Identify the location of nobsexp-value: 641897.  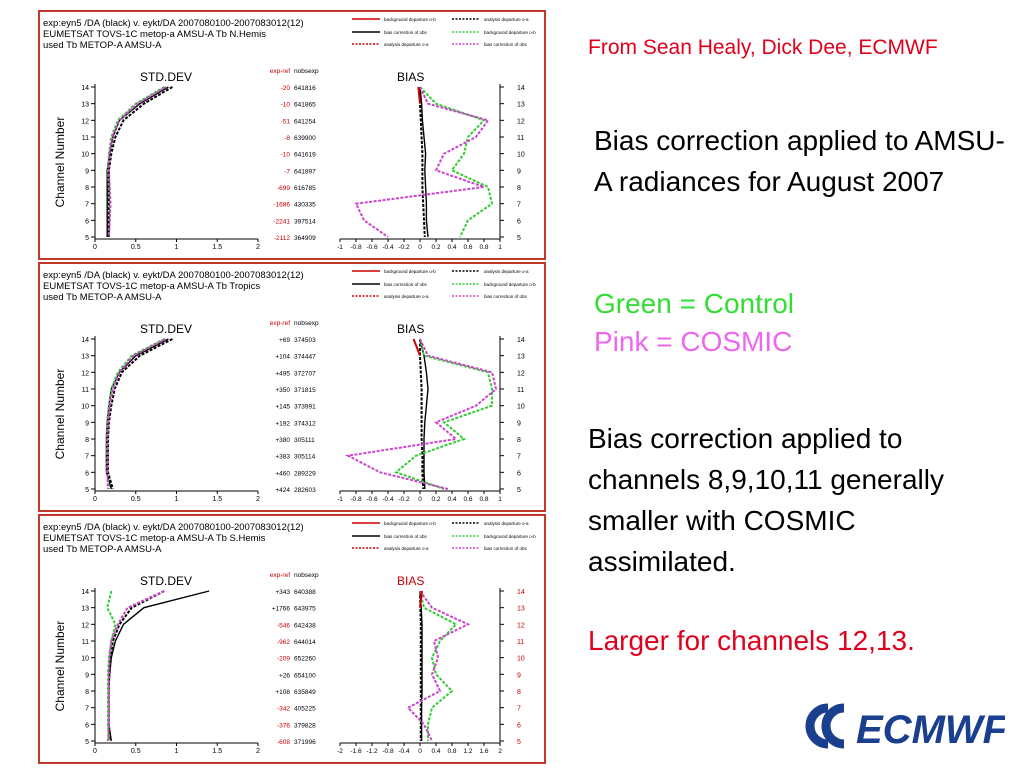
(305, 171).